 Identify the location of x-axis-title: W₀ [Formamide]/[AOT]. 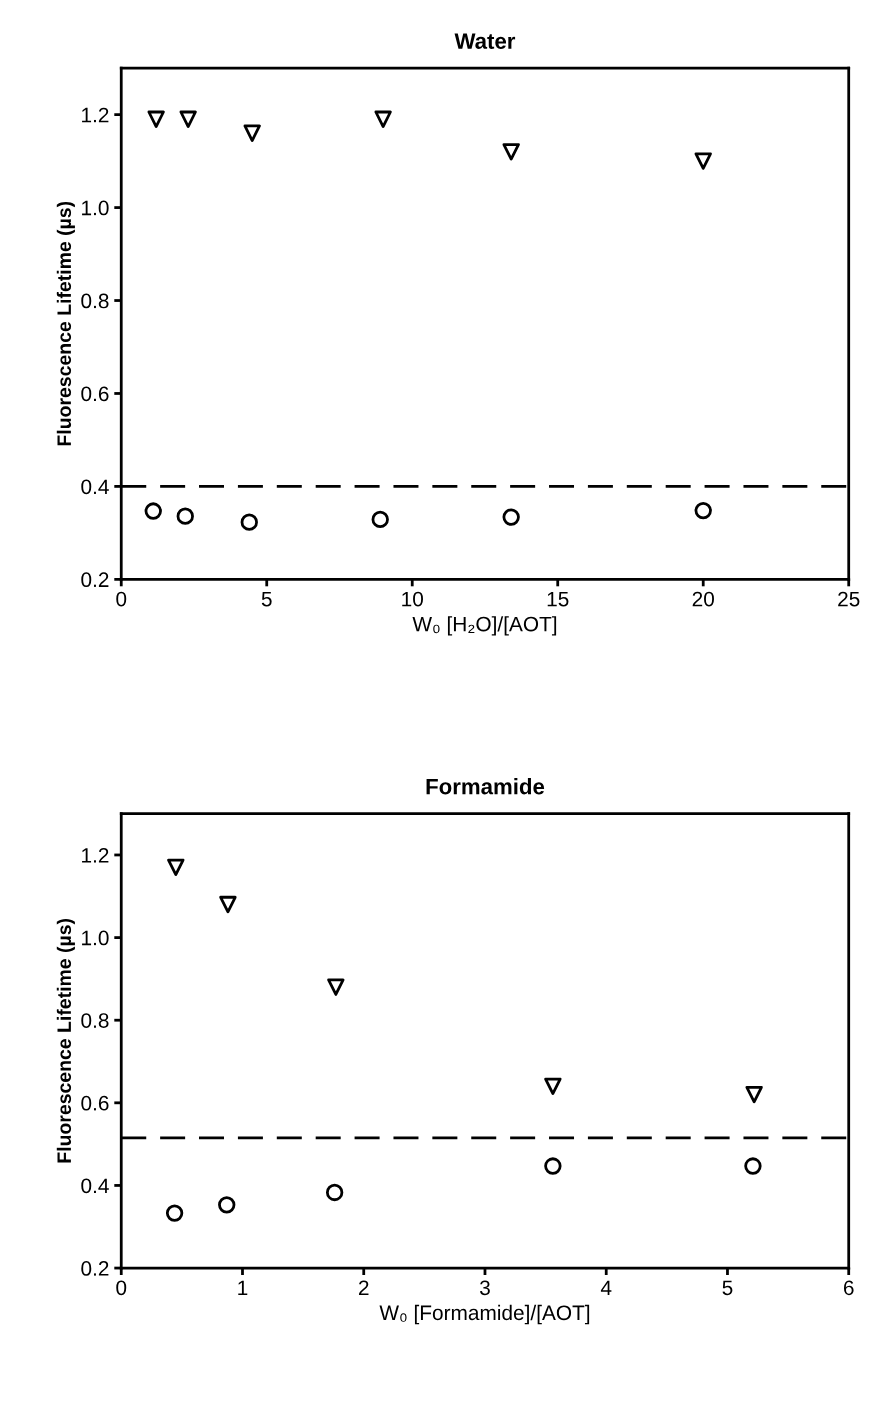
(484, 1314).